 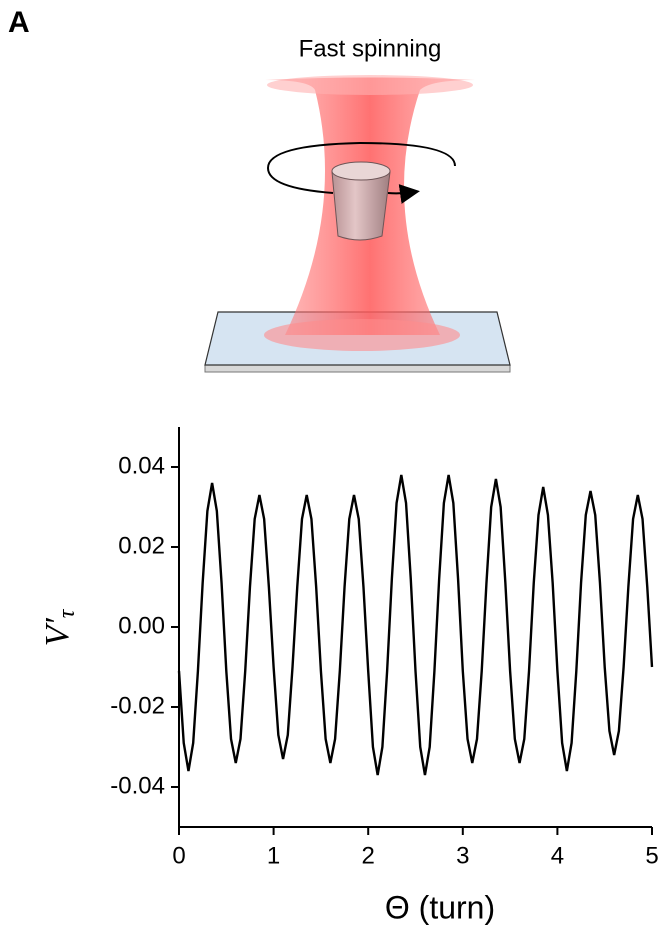 I want to click on rotation-arrow-head, so click(x=403, y=194).